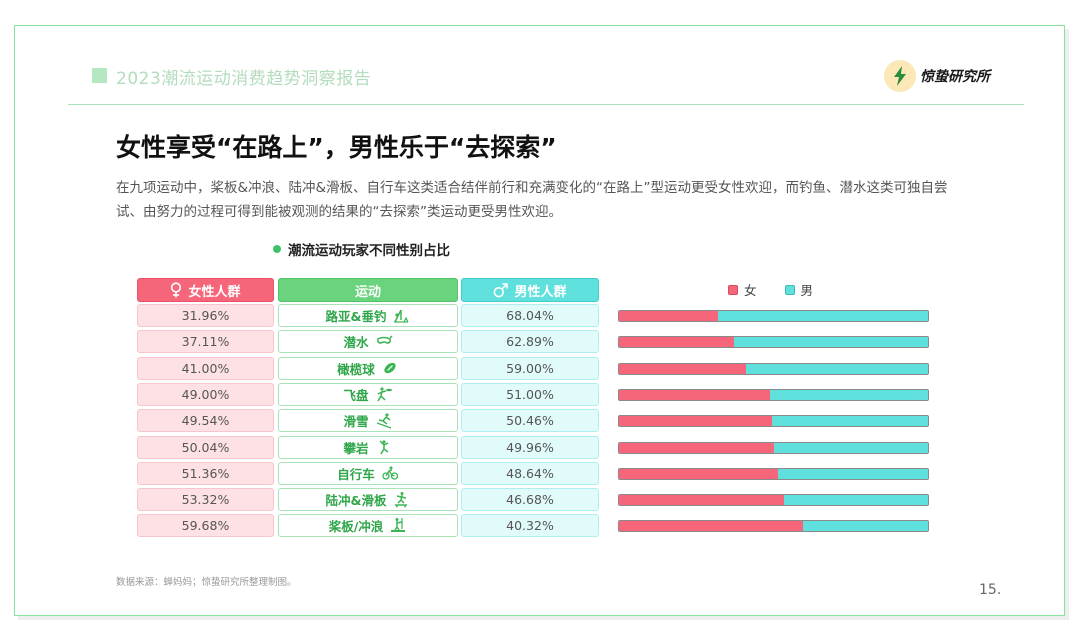 The image size is (1080, 643). What do you see at coordinates (277, 249) in the screenshot?
I see `bullet-dot-icon` at bounding box center [277, 249].